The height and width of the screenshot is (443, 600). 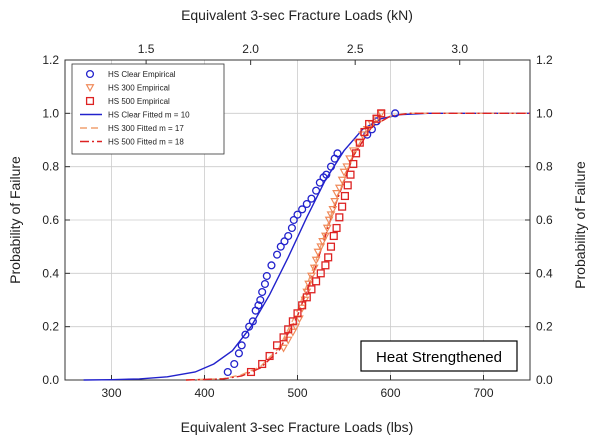 What do you see at coordinates (250, 49) in the screenshot?
I see `top-x-tick-label: 2.0` at bounding box center [250, 49].